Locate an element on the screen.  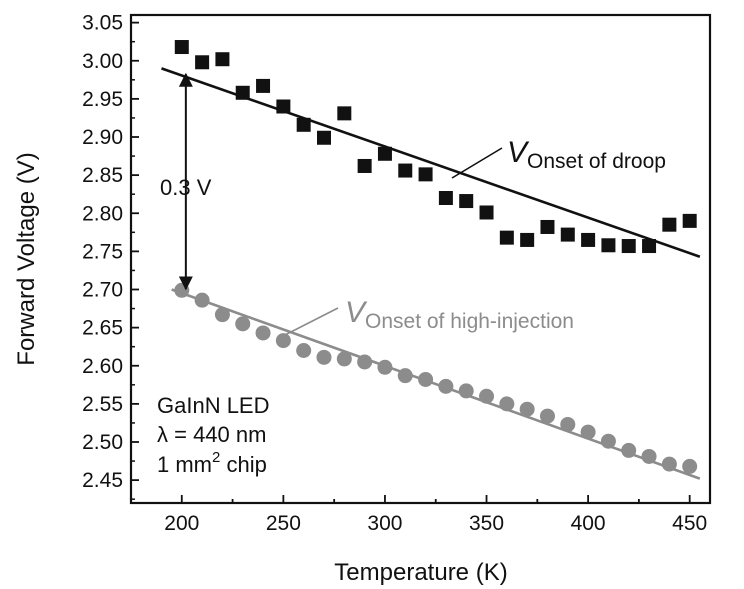
x-tick-label: 400 is located at coordinates (588, 523).